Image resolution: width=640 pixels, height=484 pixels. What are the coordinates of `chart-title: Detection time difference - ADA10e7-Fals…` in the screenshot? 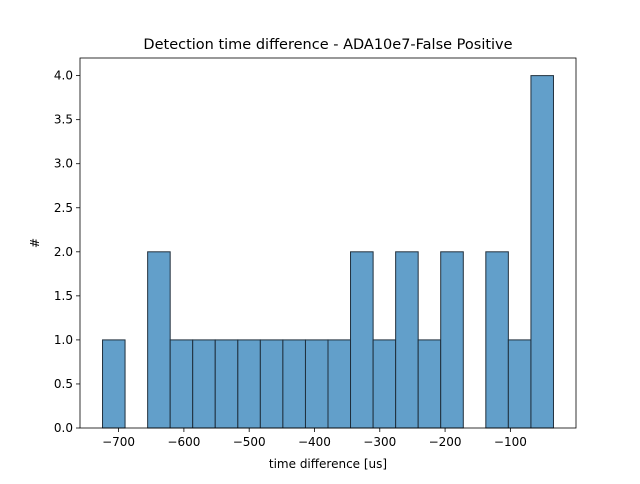 It's located at (327, 45).